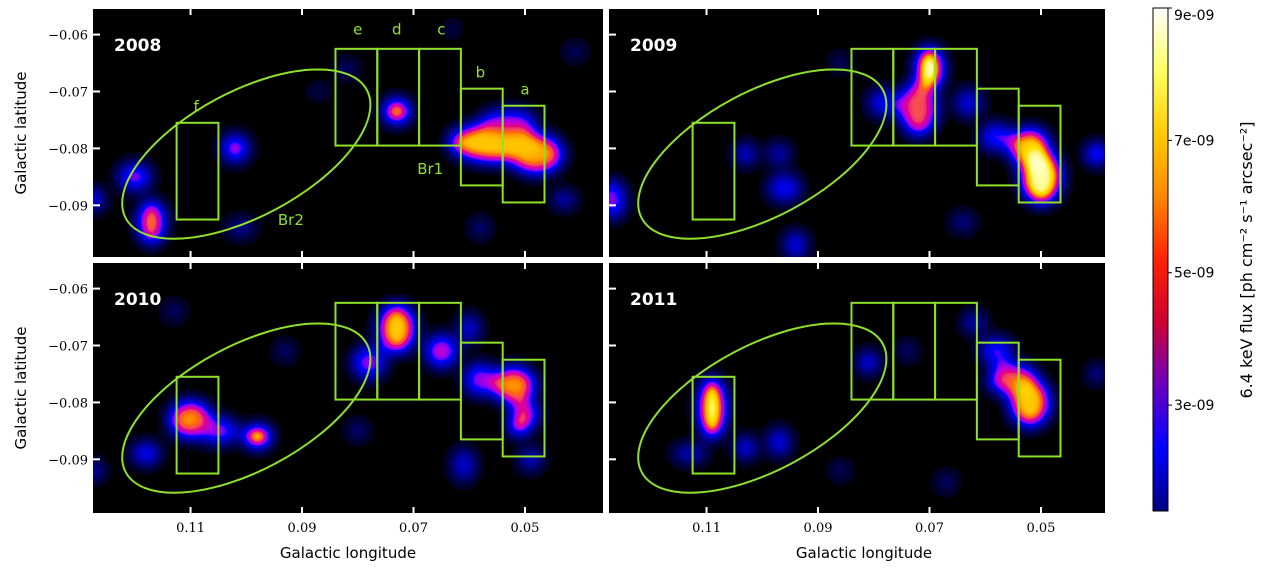  Describe the element at coordinates (196, 106) in the screenshot. I see `region-label: f` at that location.